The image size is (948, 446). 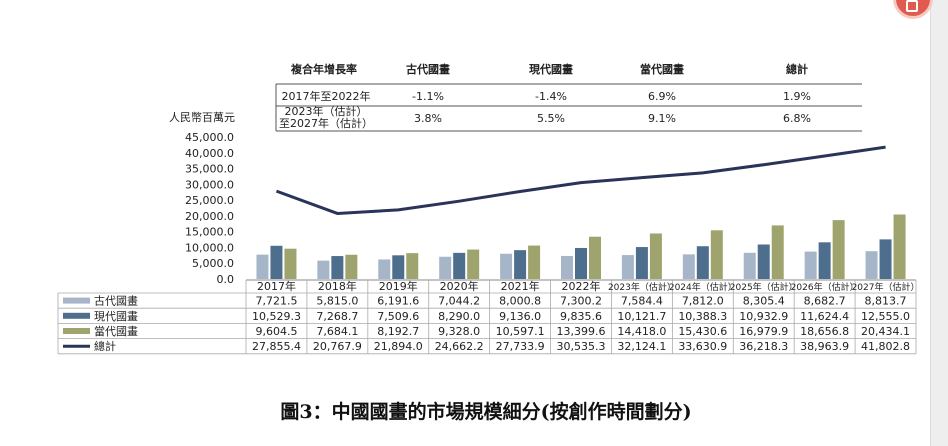 I want to click on y-tick-label: 30,000.0, so click(x=209, y=184).